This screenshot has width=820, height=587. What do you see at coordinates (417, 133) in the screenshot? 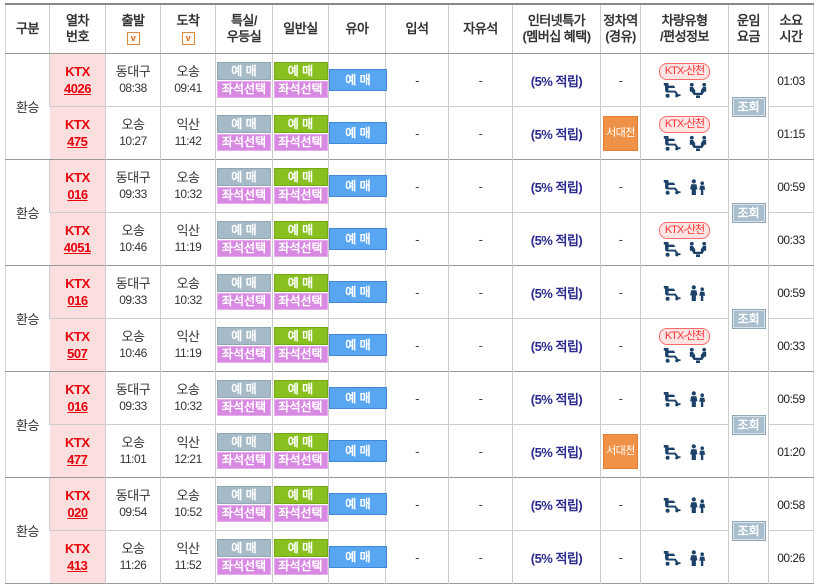
I see `cell-standing: -` at bounding box center [417, 133].